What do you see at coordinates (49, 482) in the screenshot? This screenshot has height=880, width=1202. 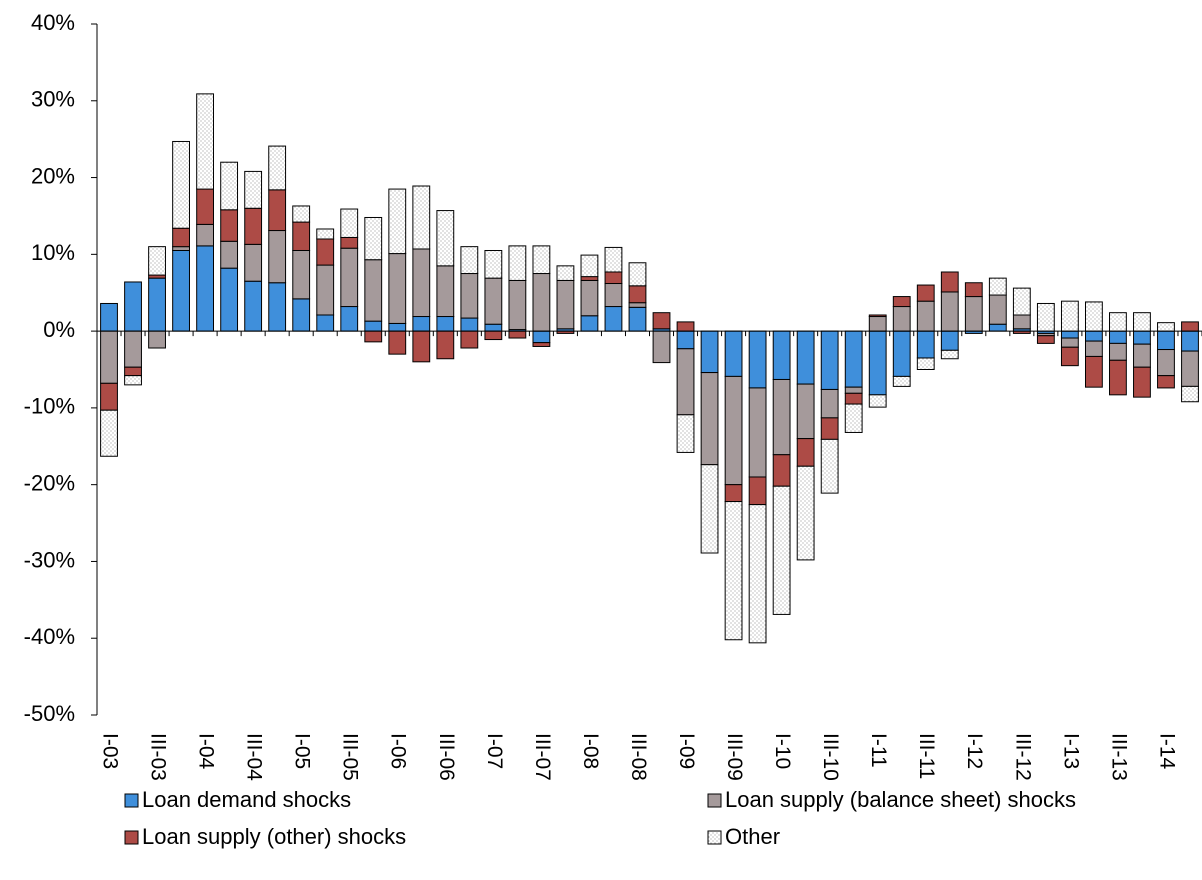 I see `y-tick-label: -20%` at bounding box center [49, 482].